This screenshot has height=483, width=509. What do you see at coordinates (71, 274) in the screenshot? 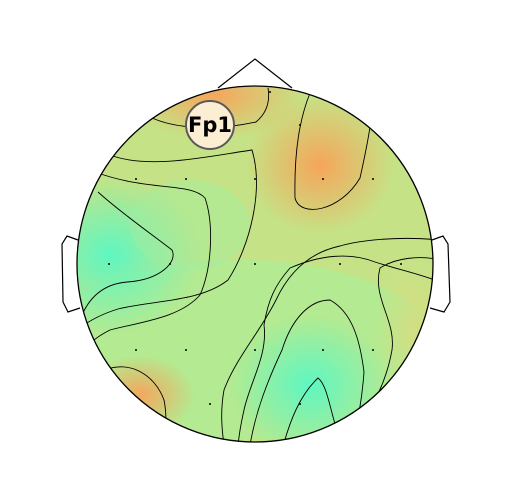
I see `left-ear-outline` at bounding box center [71, 274].